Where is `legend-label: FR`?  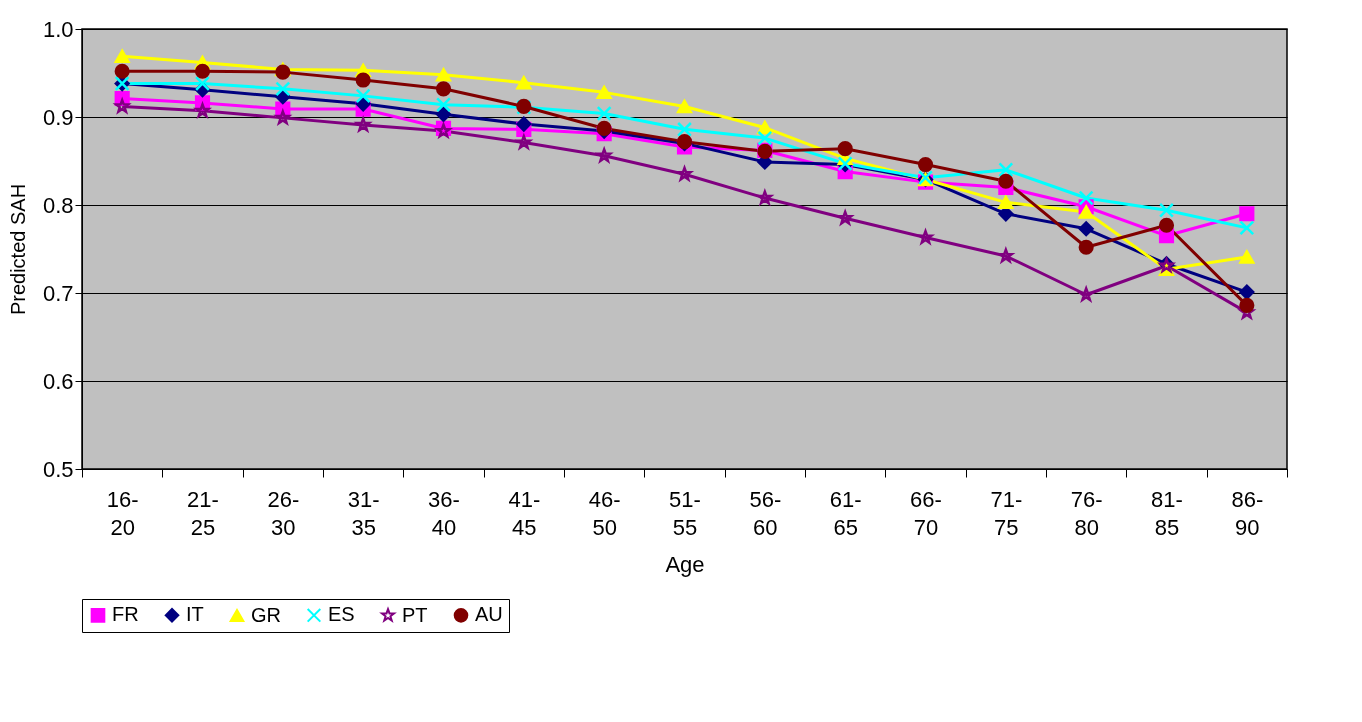 legend-label: FR is located at coordinates (125, 614).